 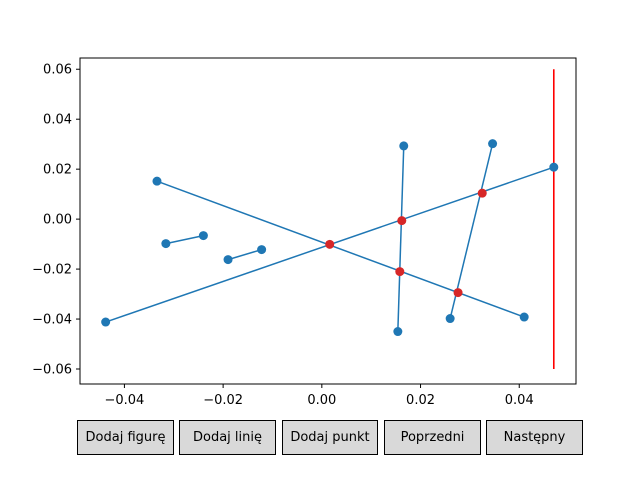 I want to click on y-tick-label: 0.04, so click(x=57, y=120).